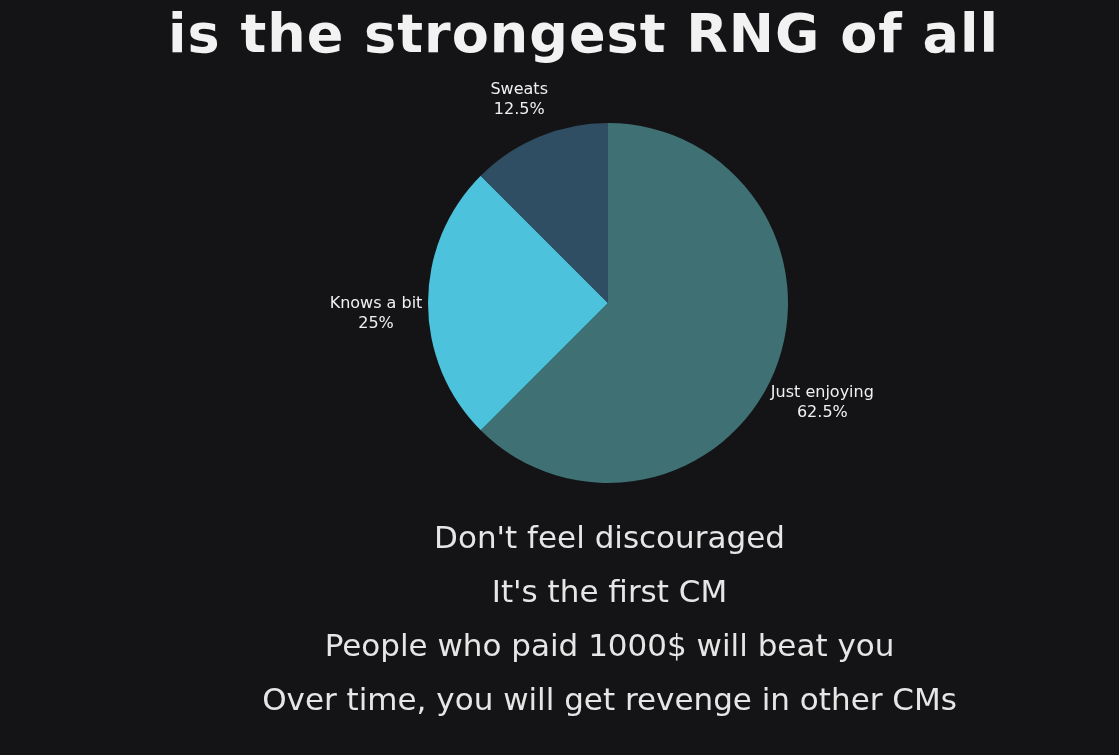 The width and height of the screenshot is (1119, 755). I want to click on text: People who paid 1000$ will beat you, so click(609, 645).